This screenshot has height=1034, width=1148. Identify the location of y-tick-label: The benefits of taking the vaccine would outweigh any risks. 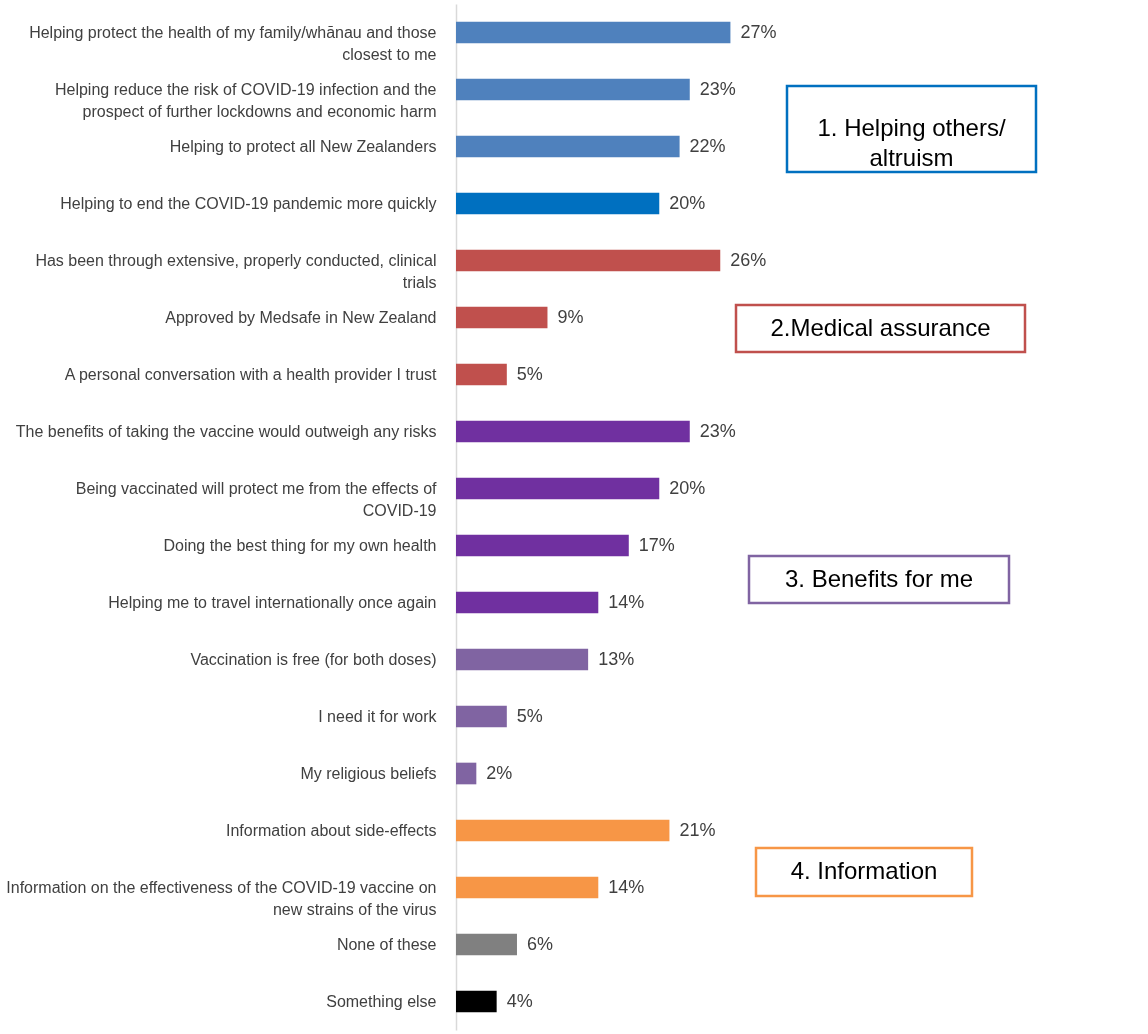
(226, 431).